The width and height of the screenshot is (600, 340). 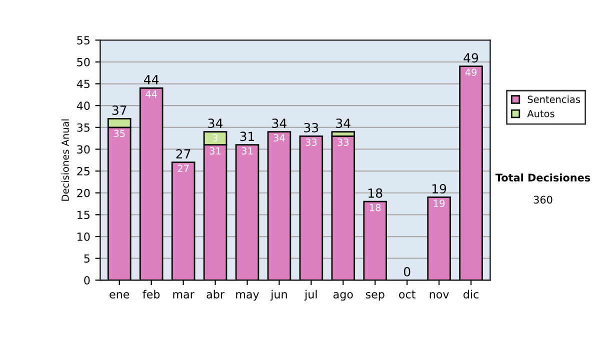 I want to click on legend-label: Autos, so click(x=540, y=114).